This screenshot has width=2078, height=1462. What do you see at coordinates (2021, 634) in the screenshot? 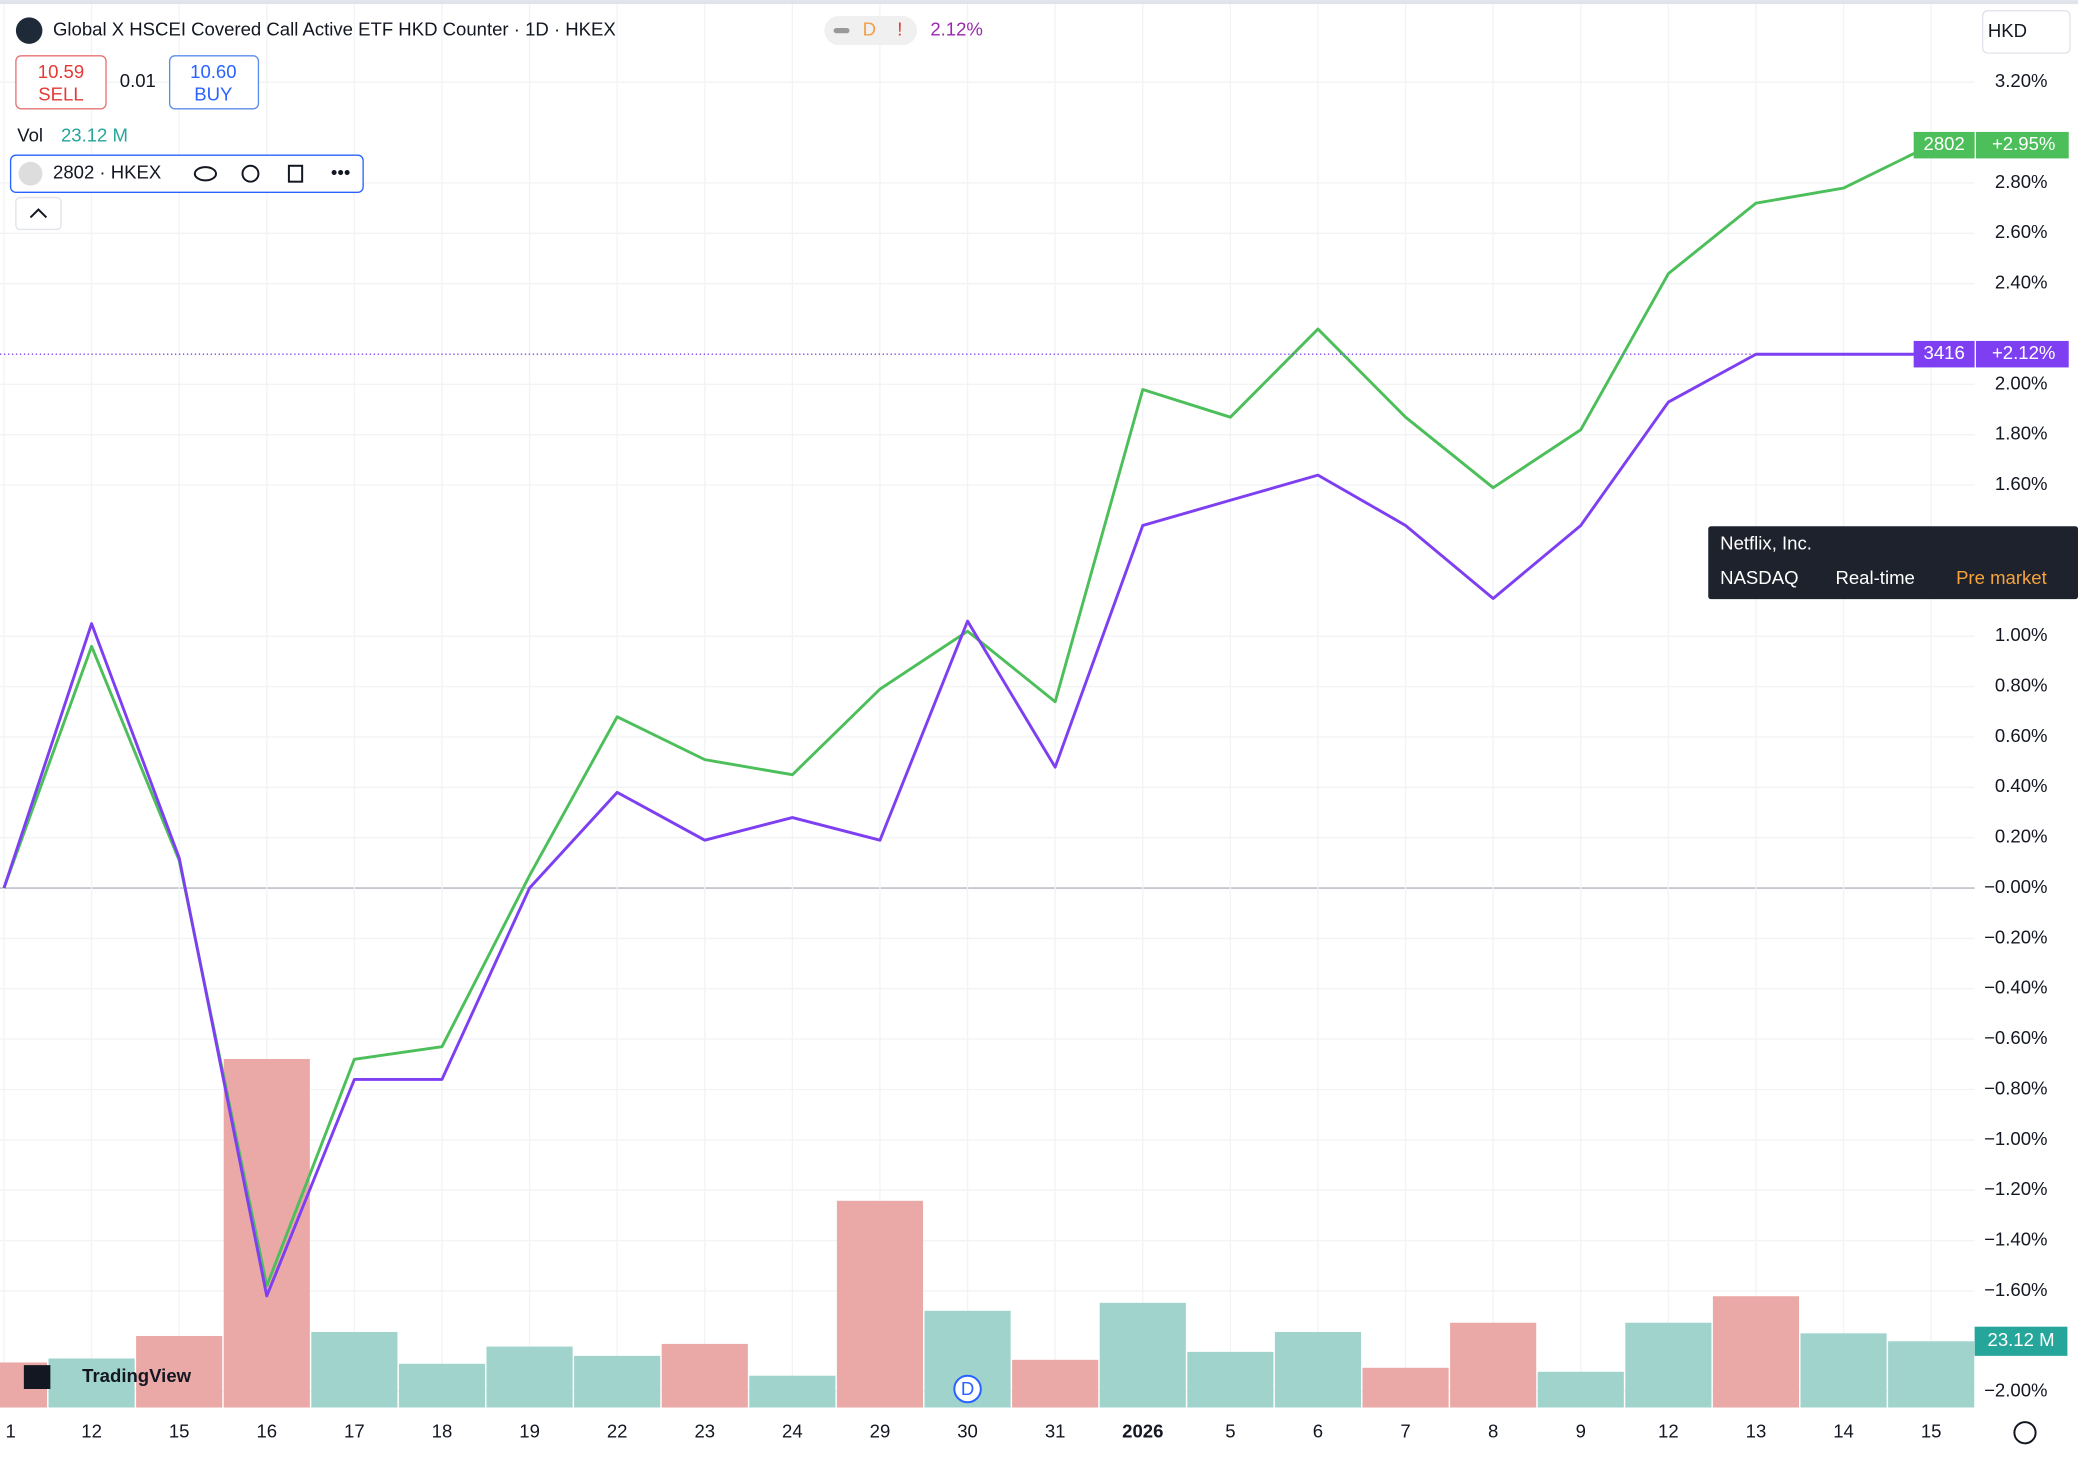
I see `y-tick-label: 1.00%` at bounding box center [2021, 634].